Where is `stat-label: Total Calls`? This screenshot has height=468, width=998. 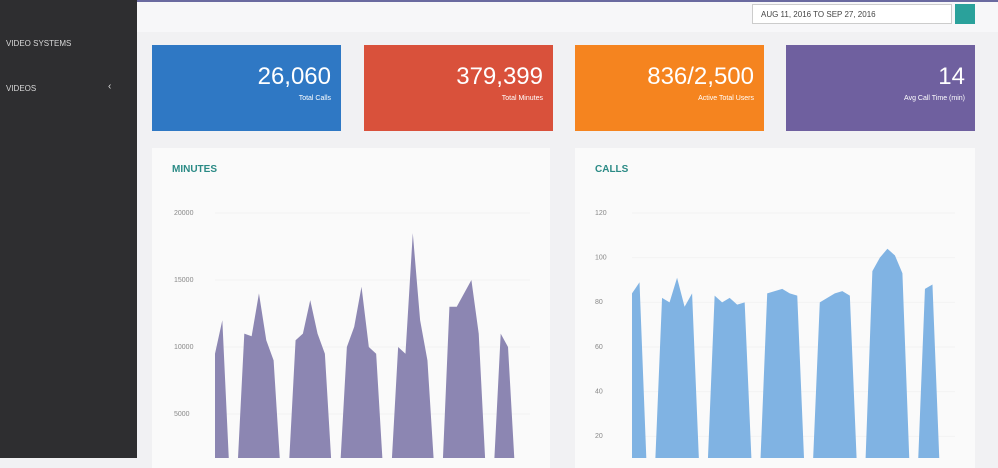 stat-label: Total Calls is located at coordinates (314, 98).